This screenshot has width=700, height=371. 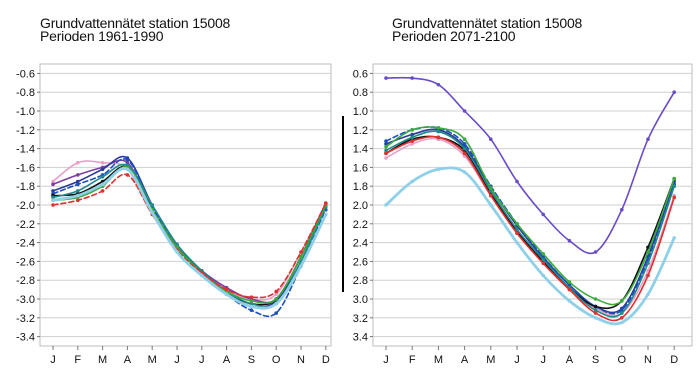 I want to click on y-tick-label: -3.2, so click(x=360, y=319).